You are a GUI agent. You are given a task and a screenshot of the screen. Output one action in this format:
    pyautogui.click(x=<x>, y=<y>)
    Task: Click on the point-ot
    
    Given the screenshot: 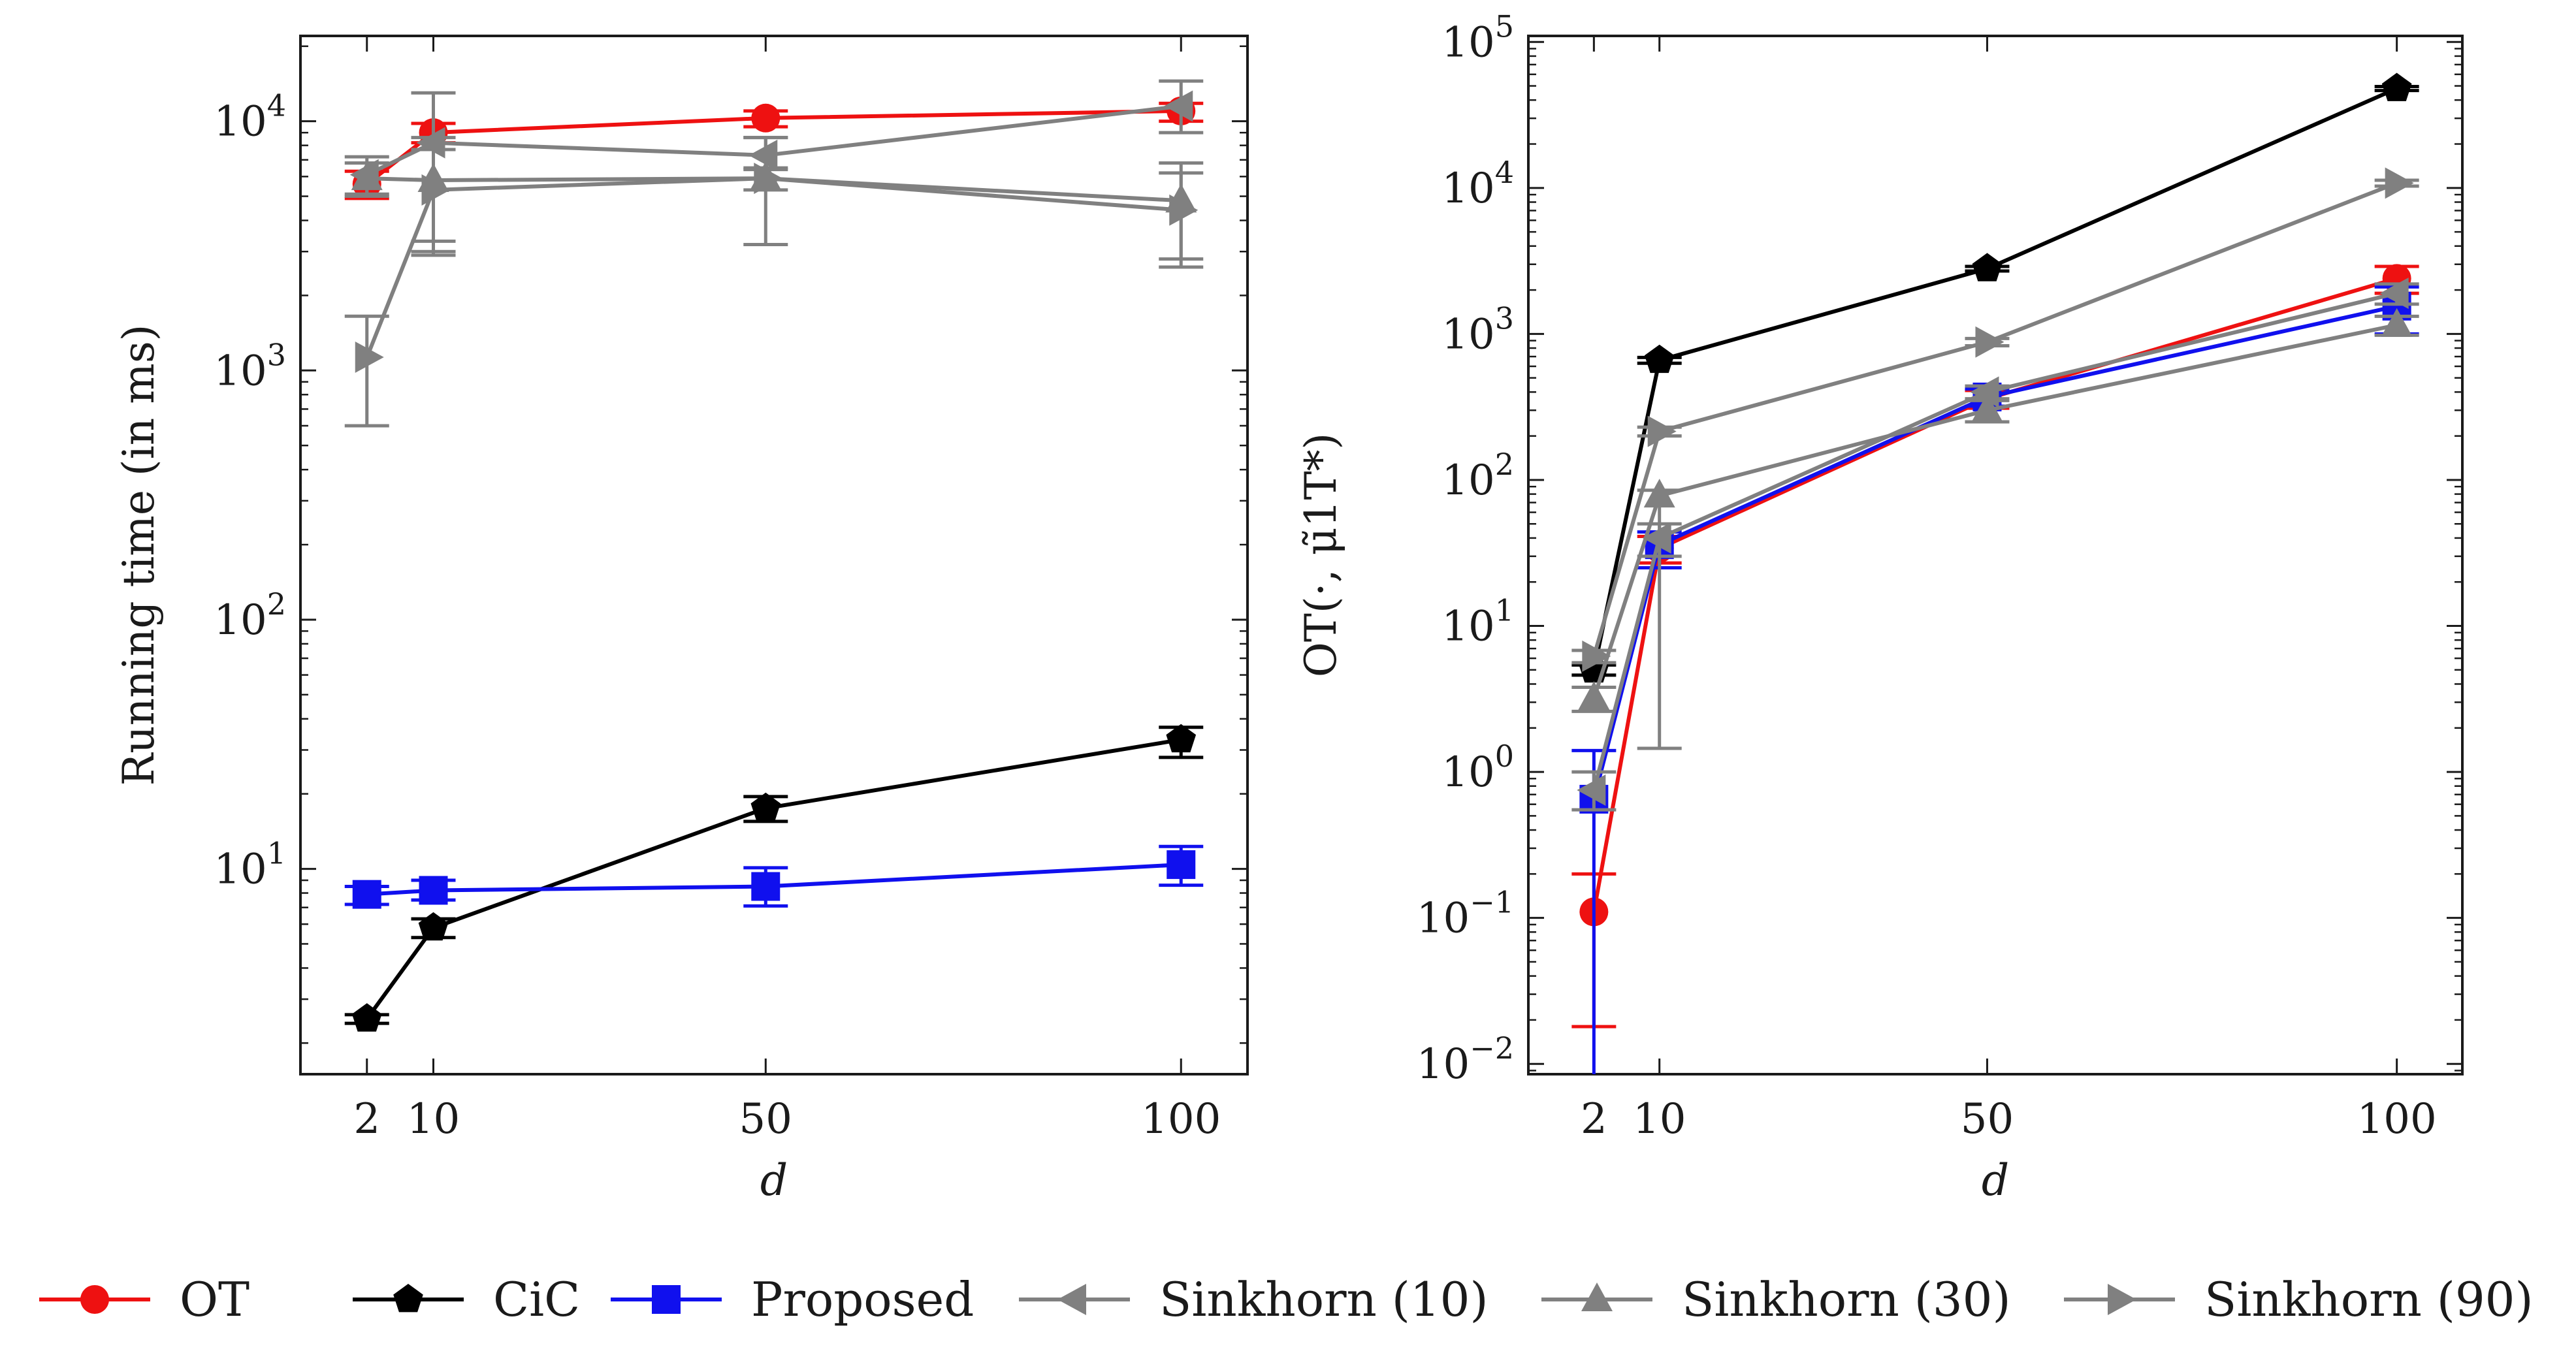 What is the action you would take?
    pyautogui.click(x=766, y=118)
    